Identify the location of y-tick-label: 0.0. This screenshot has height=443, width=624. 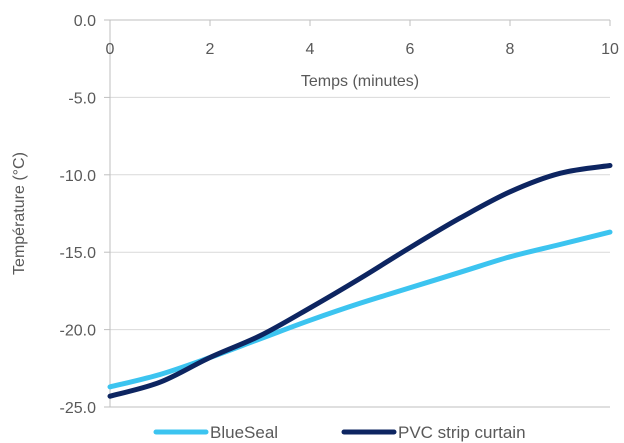
(85, 21).